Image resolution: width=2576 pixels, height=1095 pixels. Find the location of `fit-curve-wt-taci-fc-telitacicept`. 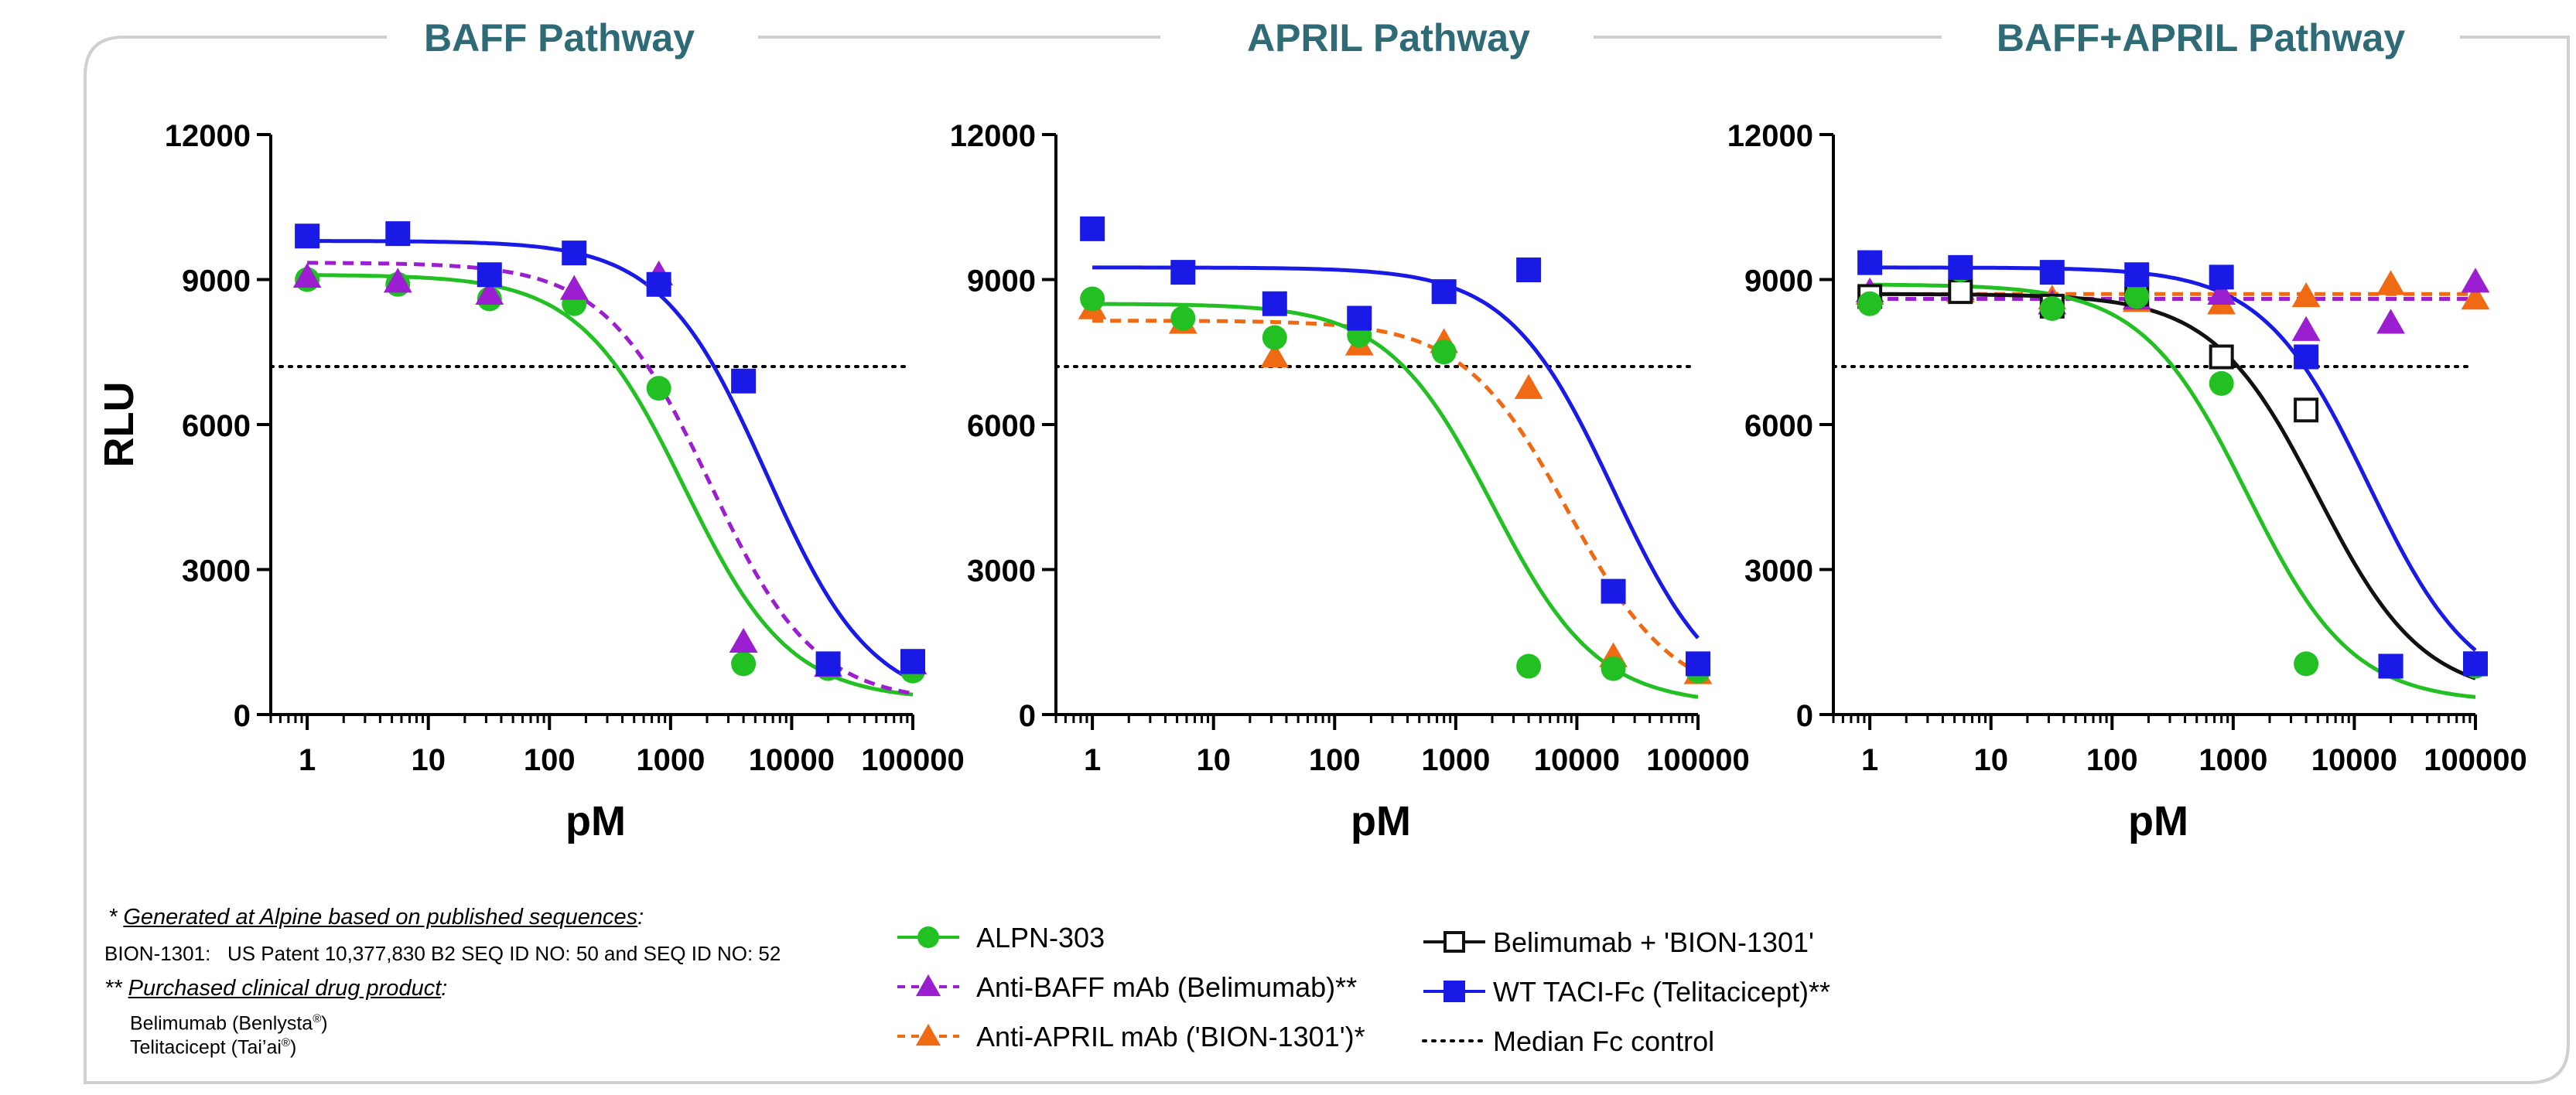

fit-curve-wt-taci-fc-telitacicept is located at coordinates (610, 461).